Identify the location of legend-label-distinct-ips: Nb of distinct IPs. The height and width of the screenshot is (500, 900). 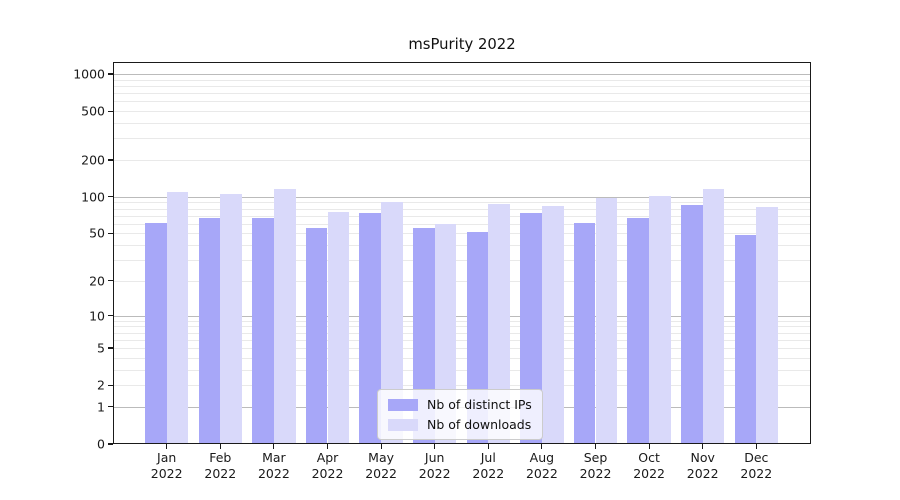
(479, 404).